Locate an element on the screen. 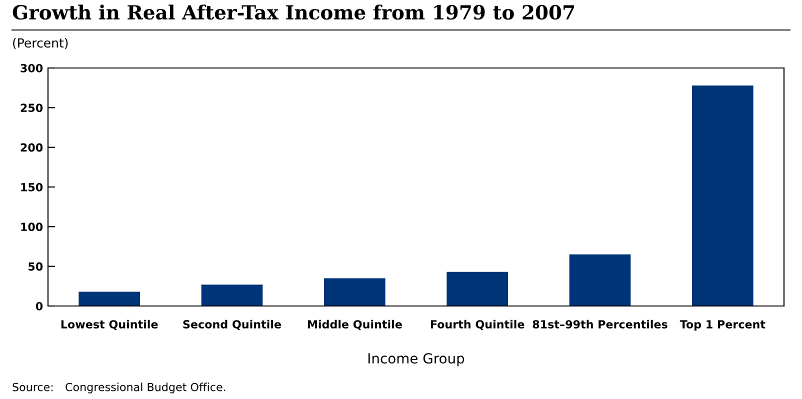 The image size is (802, 399). chart-title: Growth in Real After-Tax Income from 1979 to 2007 is located at coordinates (293, 12).